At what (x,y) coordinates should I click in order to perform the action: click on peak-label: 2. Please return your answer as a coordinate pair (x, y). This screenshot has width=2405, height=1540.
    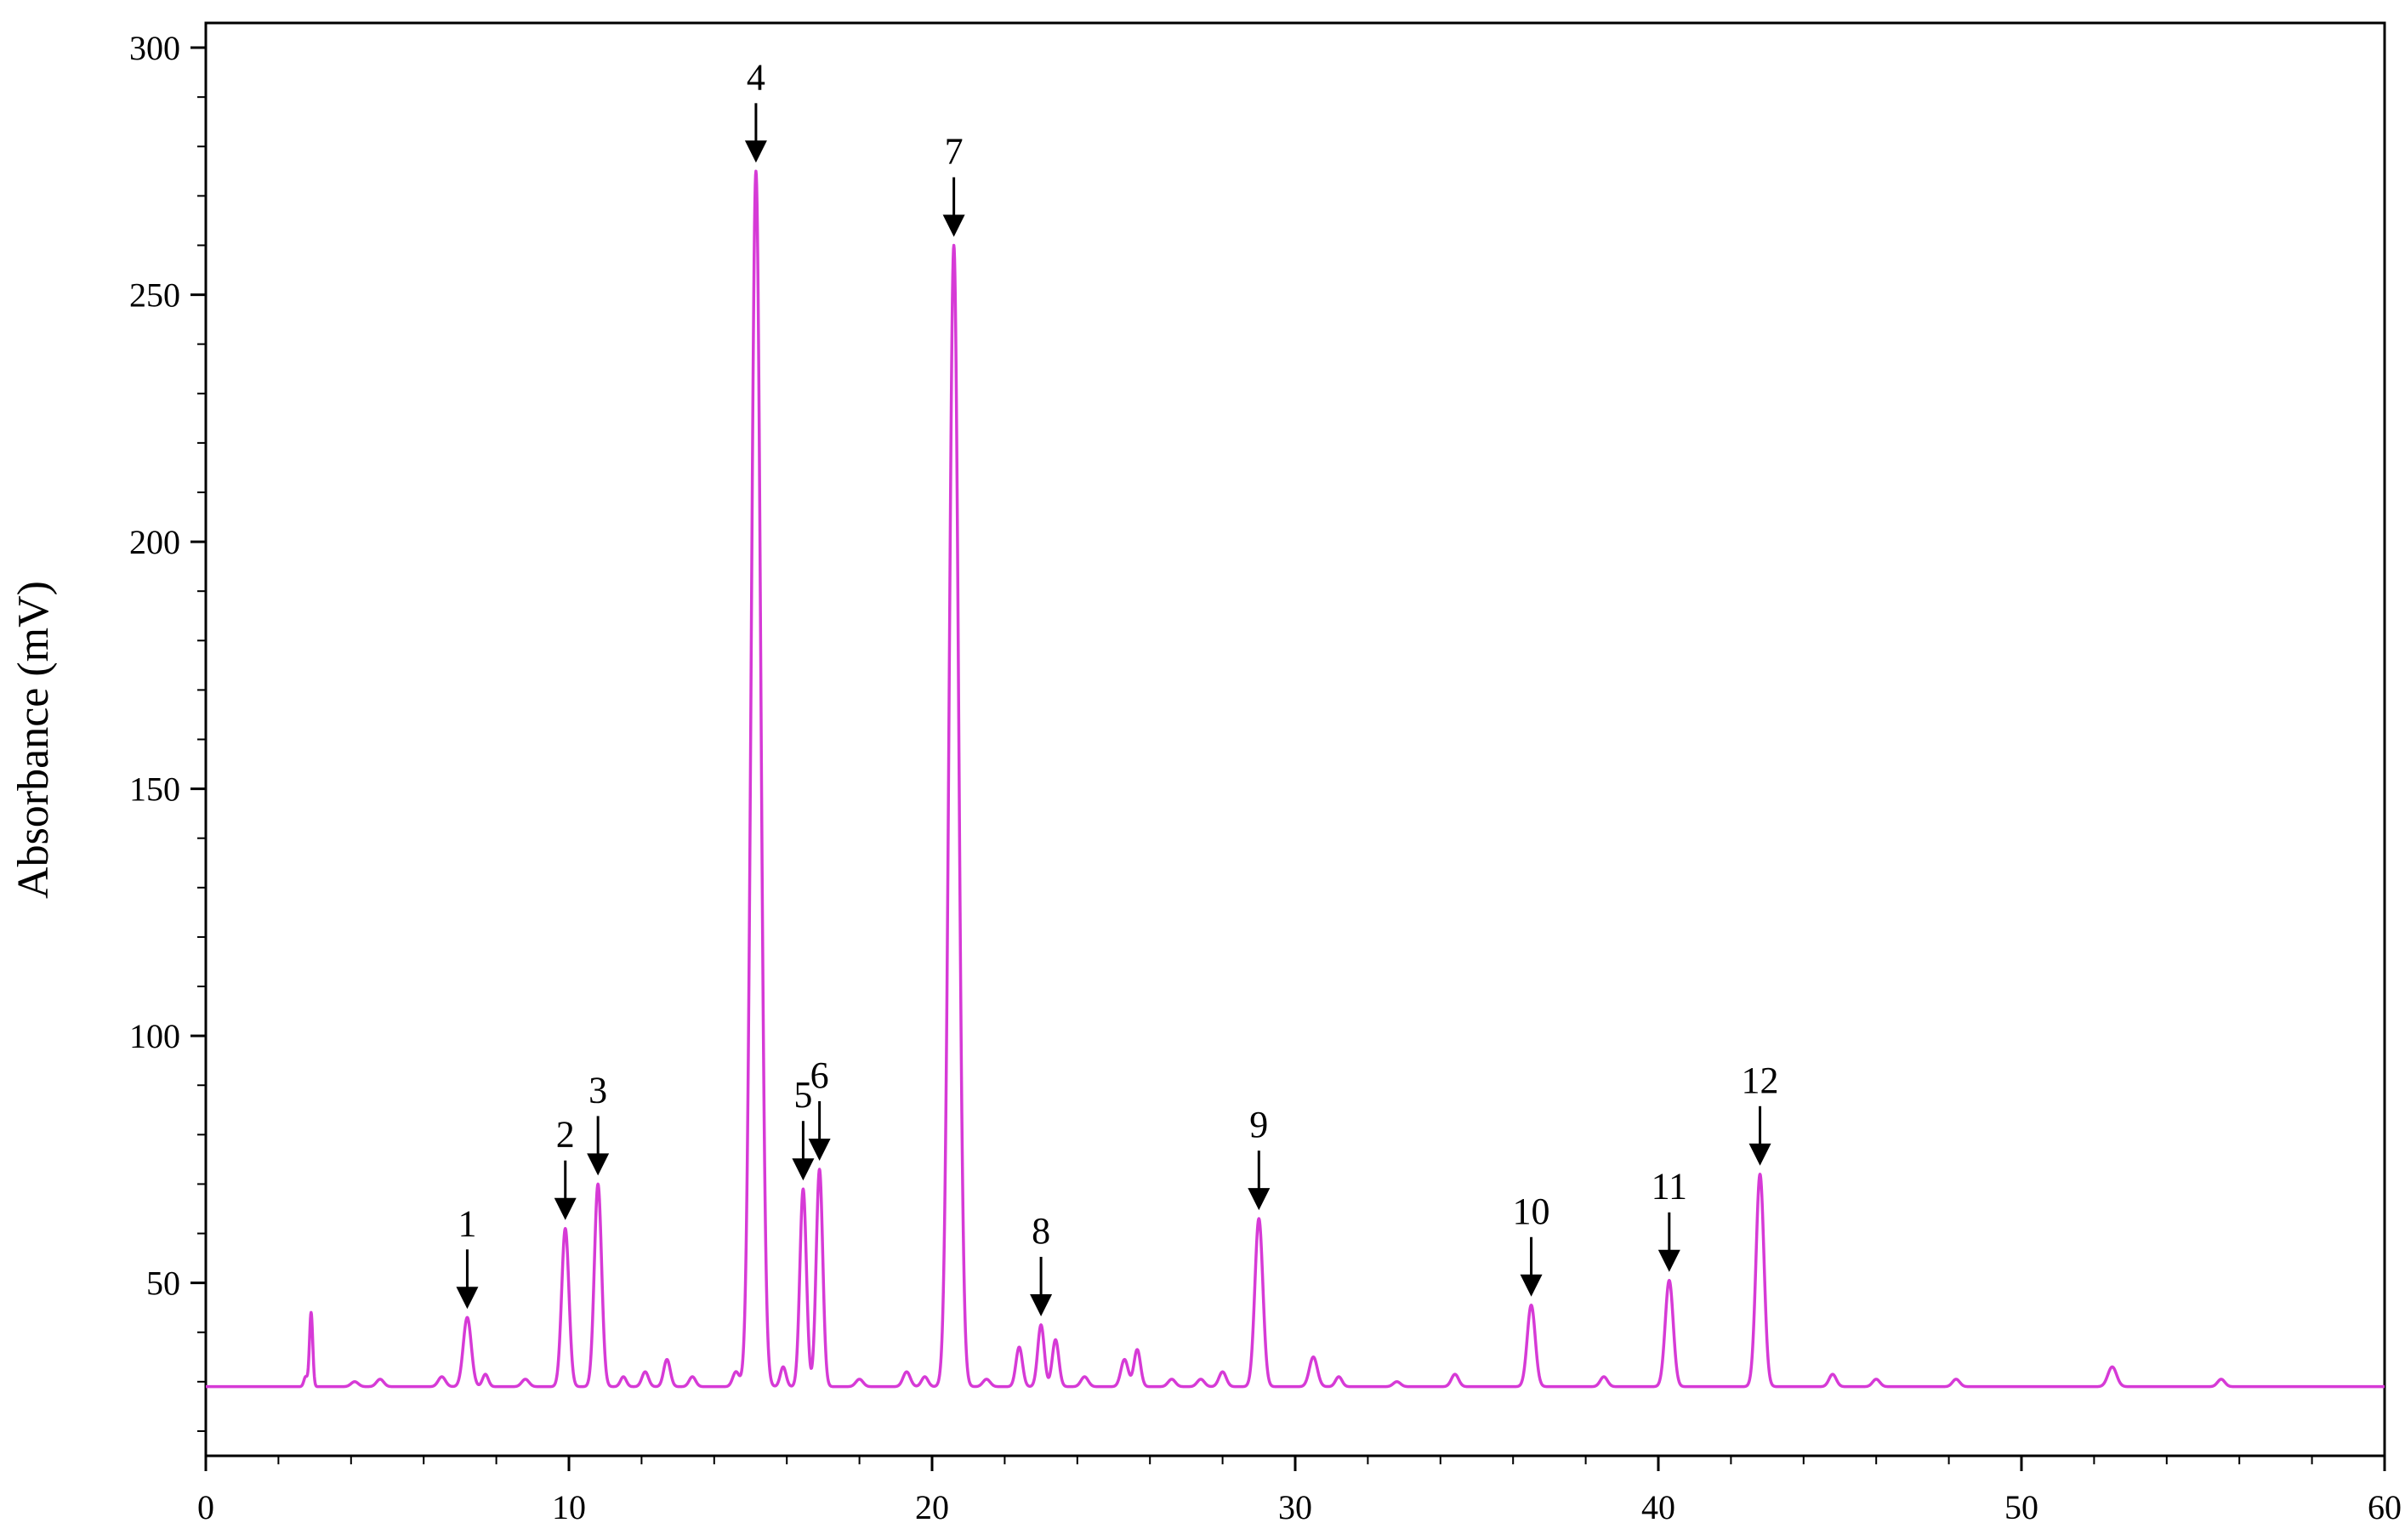
    Looking at the image, I should click on (565, 1135).